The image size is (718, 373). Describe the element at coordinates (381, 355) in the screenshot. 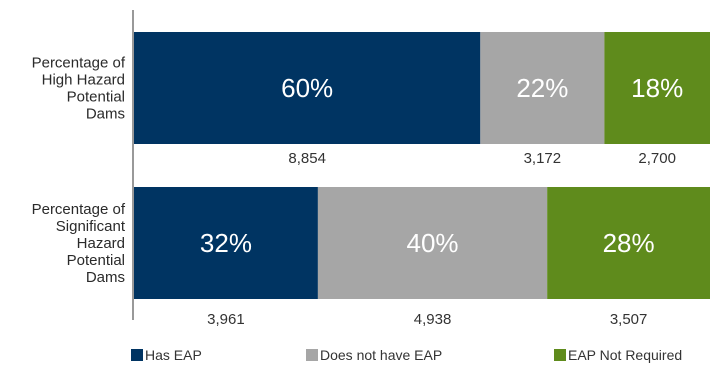

I see `legend-label-1: Does not have EAP` at that location.